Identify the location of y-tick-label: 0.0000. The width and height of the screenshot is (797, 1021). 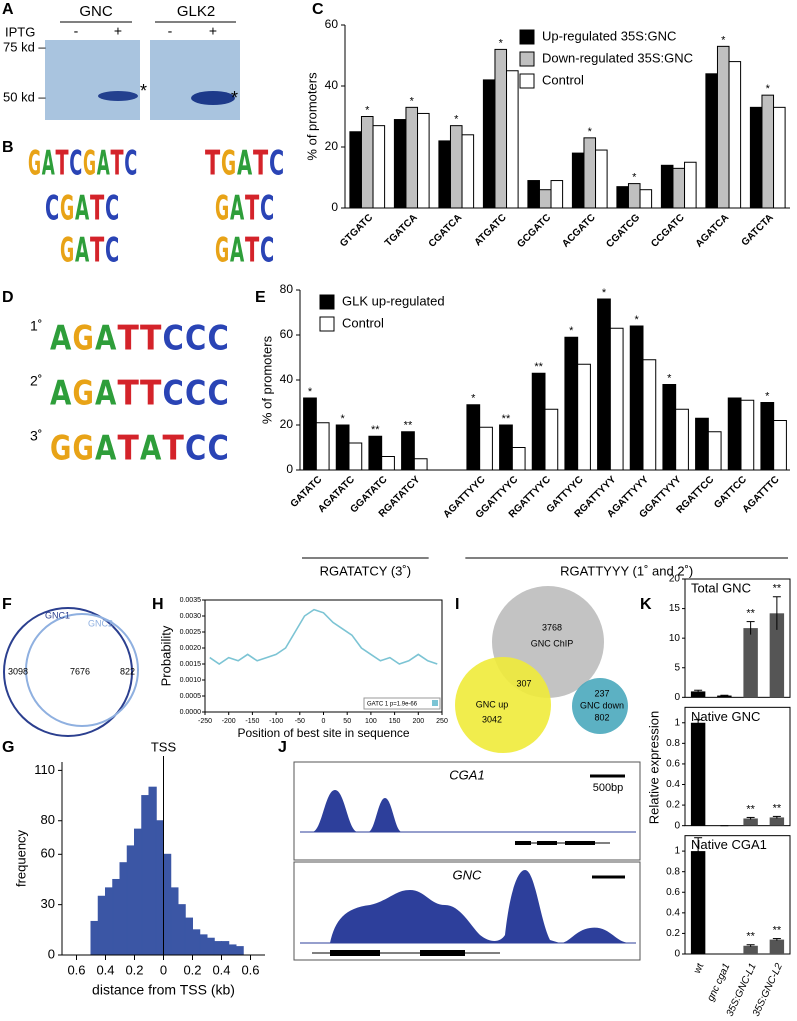
(191, 712).